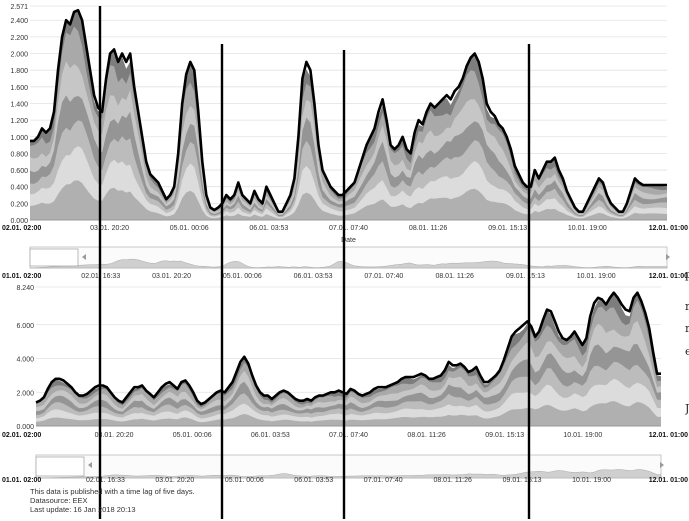  Describe the element at coordinates (19, 171) in the screenshot. I see `y-tick-label: 0.600` at that location.